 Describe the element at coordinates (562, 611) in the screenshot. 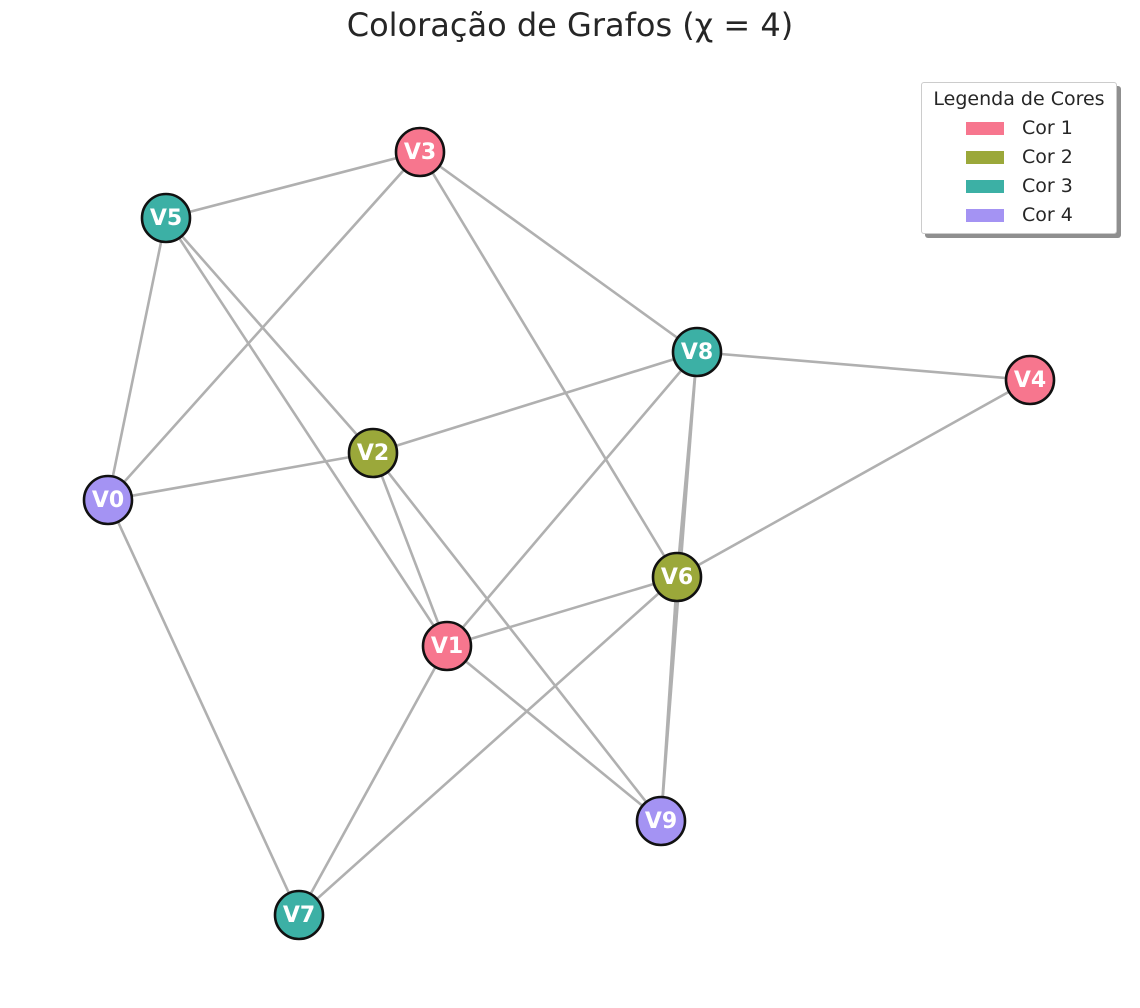

I see `edge-v6-v1` at that location.